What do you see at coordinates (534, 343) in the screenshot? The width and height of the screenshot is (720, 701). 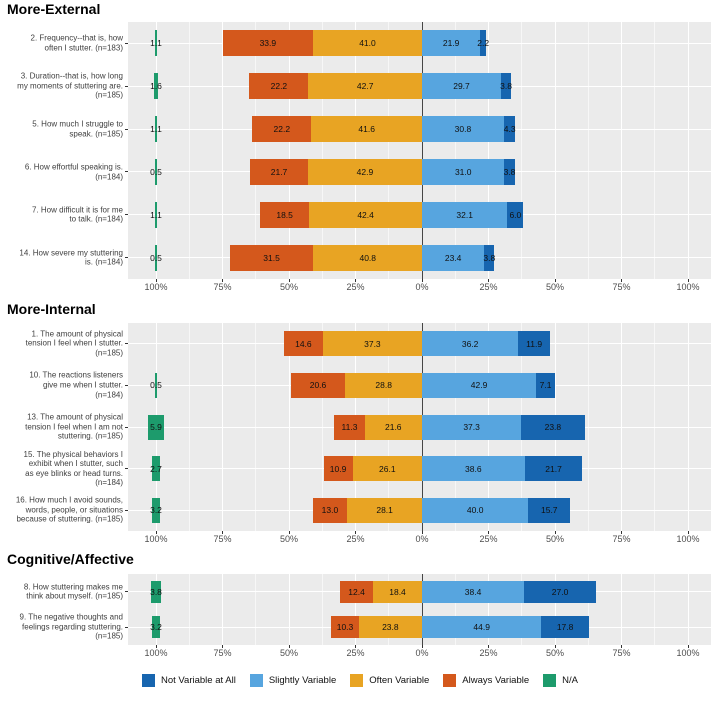 I see `bar-value-label: 11.9` at bounding box center [534, 343].